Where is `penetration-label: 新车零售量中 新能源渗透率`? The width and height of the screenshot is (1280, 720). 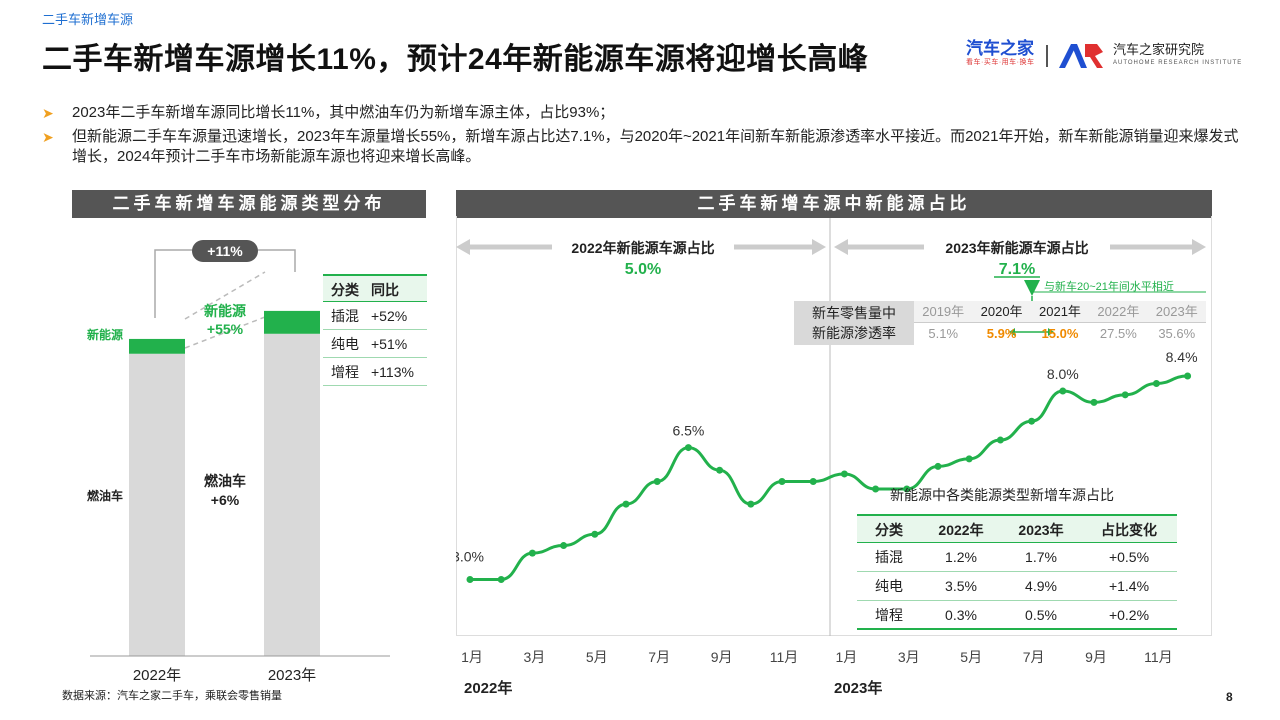
penetration-label: 新车零售量中 新能源渗透率 is located at coordinates (854, 323).